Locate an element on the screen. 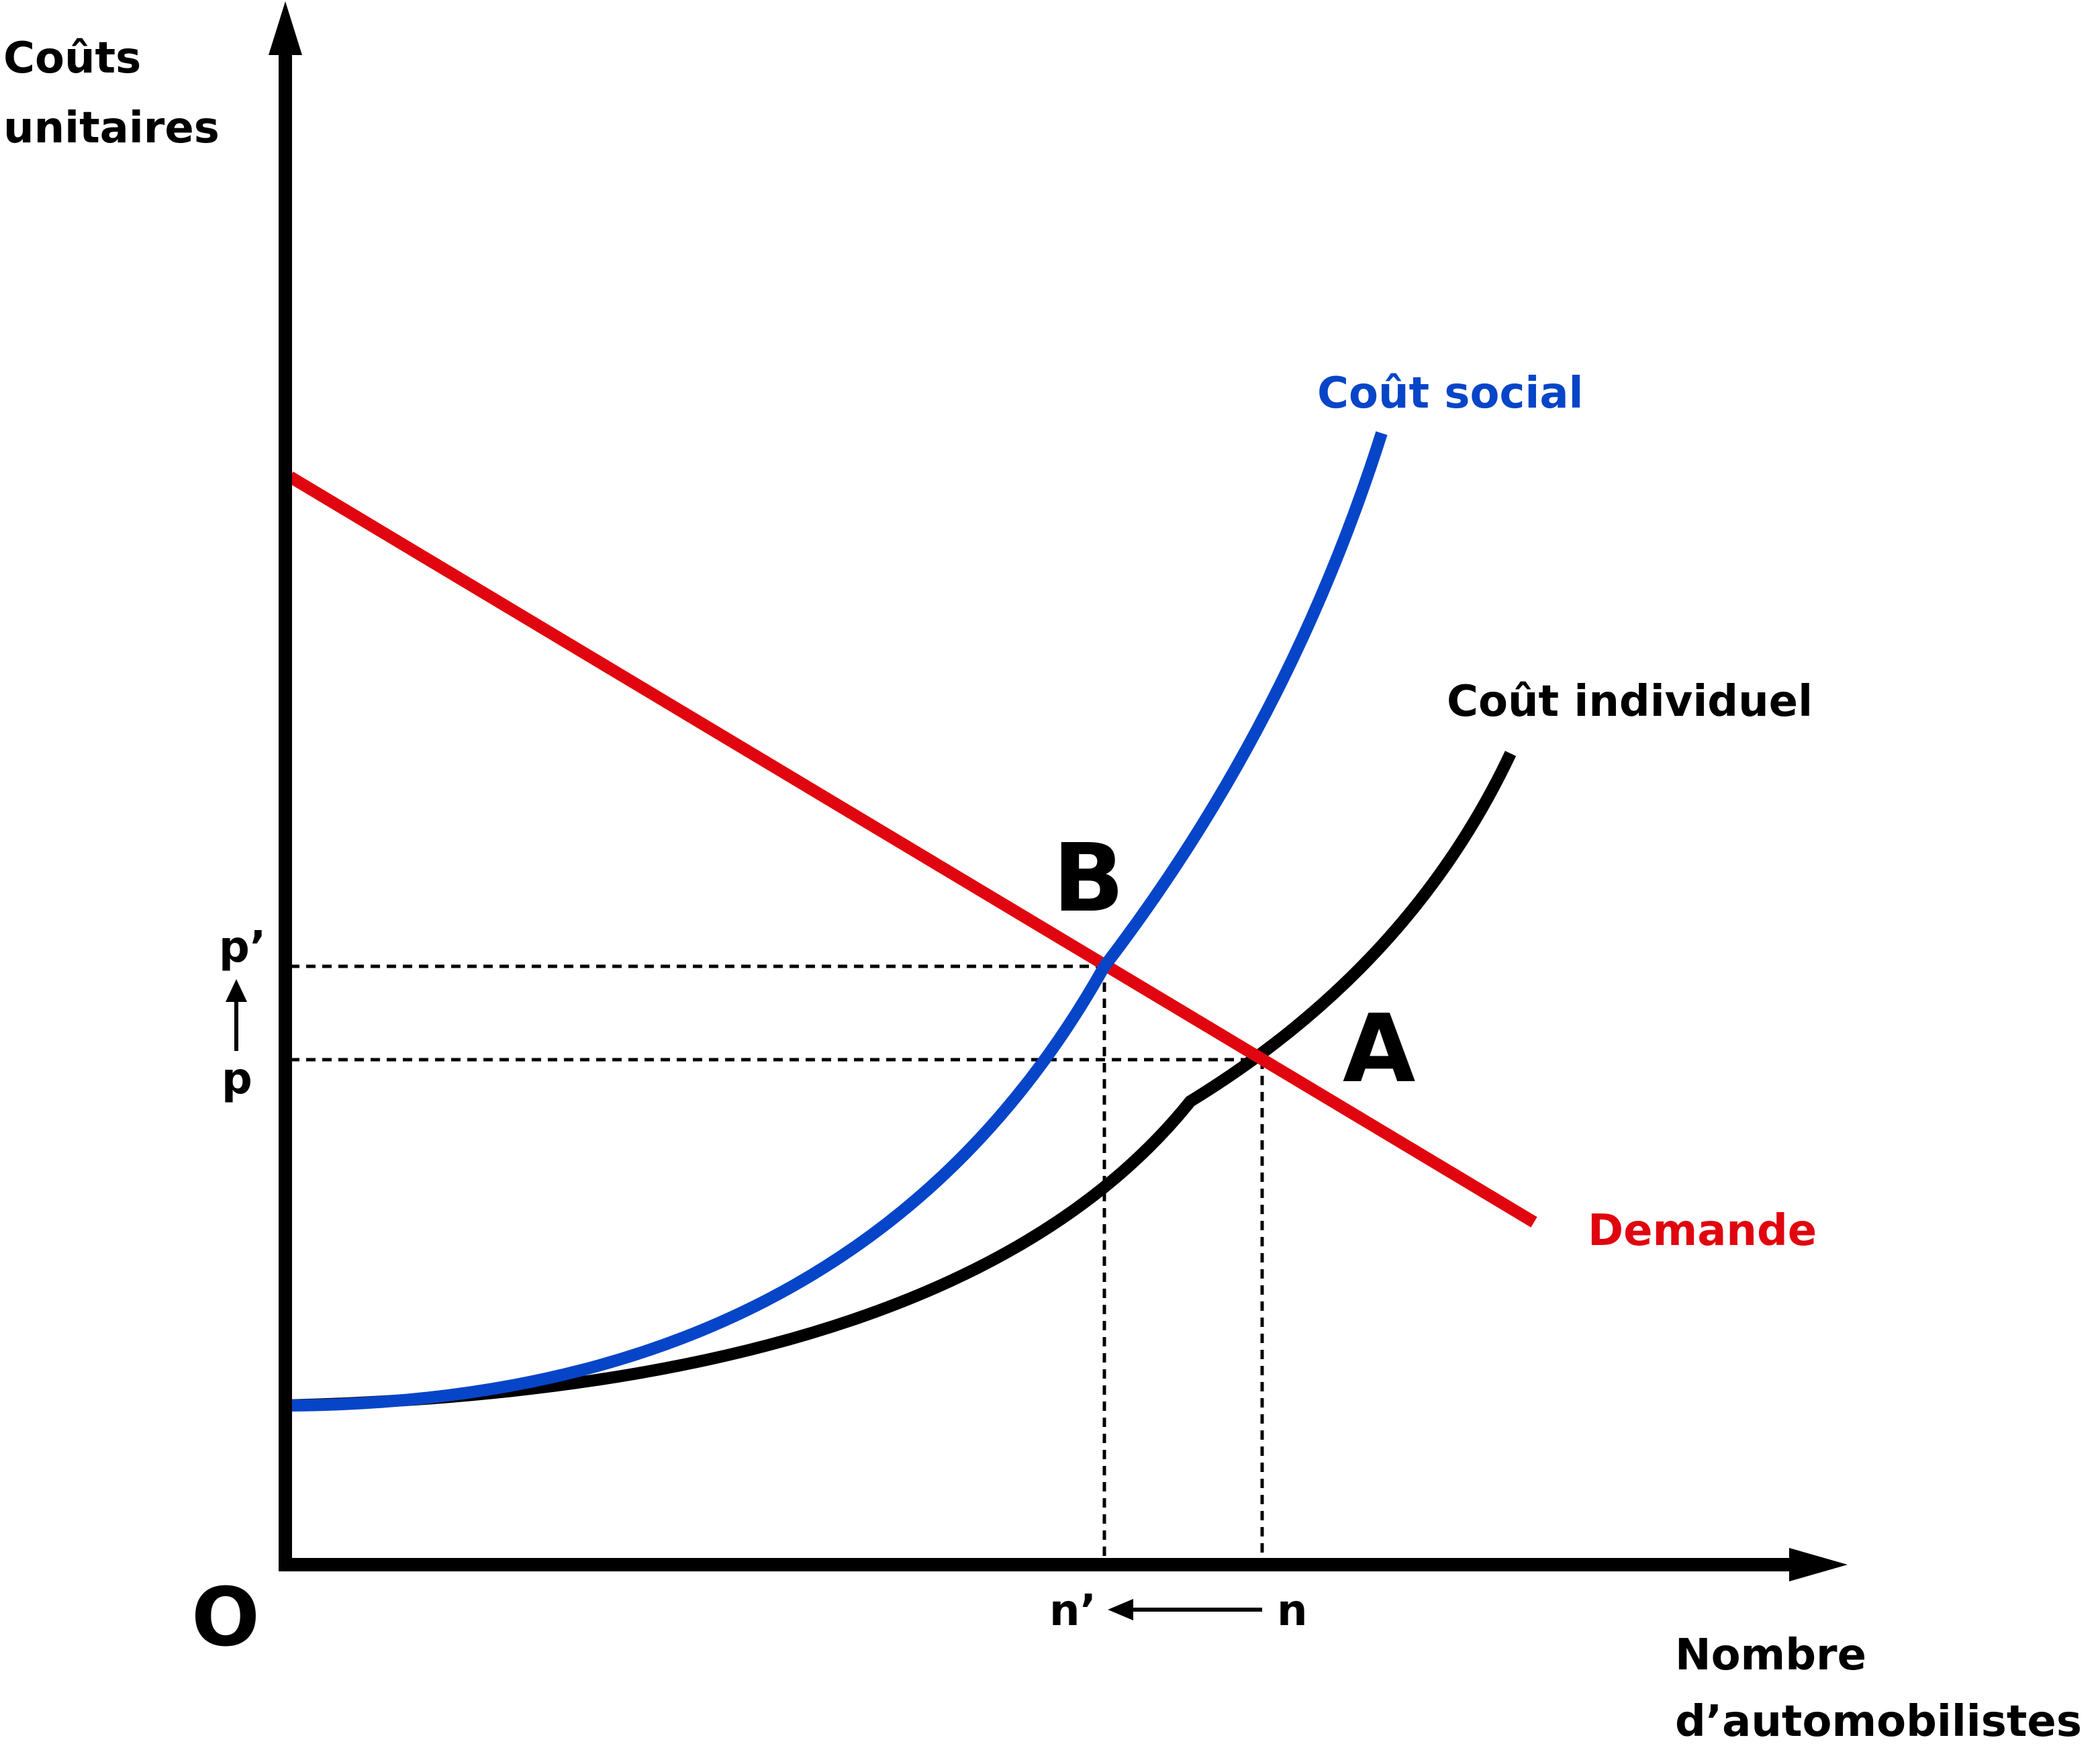 The width and height of the screenshot is (2100, 1750). series-label-cout-social: Coût social is located at coordinates (1450, 393).